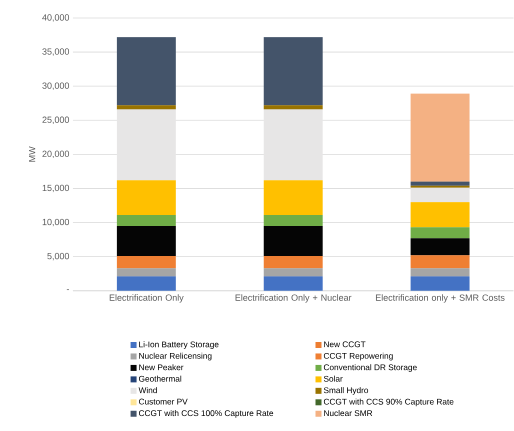  I want to click on legend-label: Geothermal, so click(160, 379).